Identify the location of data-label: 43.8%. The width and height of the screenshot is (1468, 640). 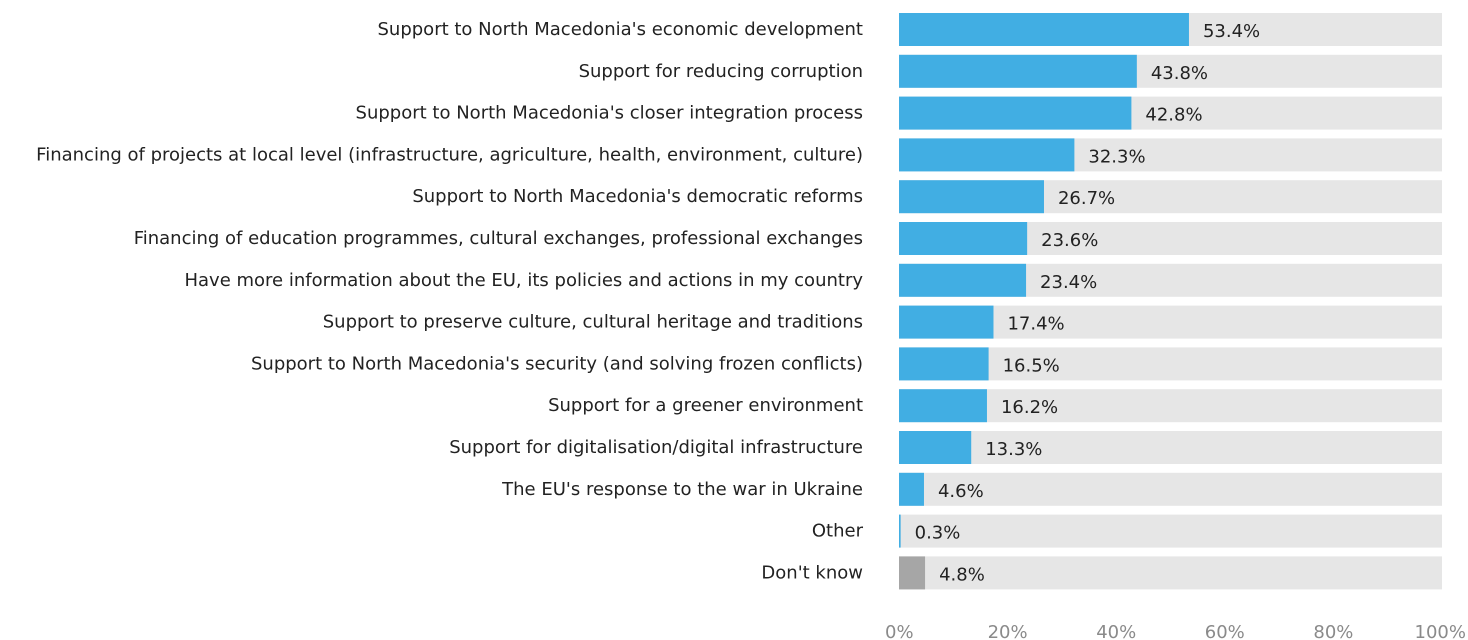
(1179, 73).